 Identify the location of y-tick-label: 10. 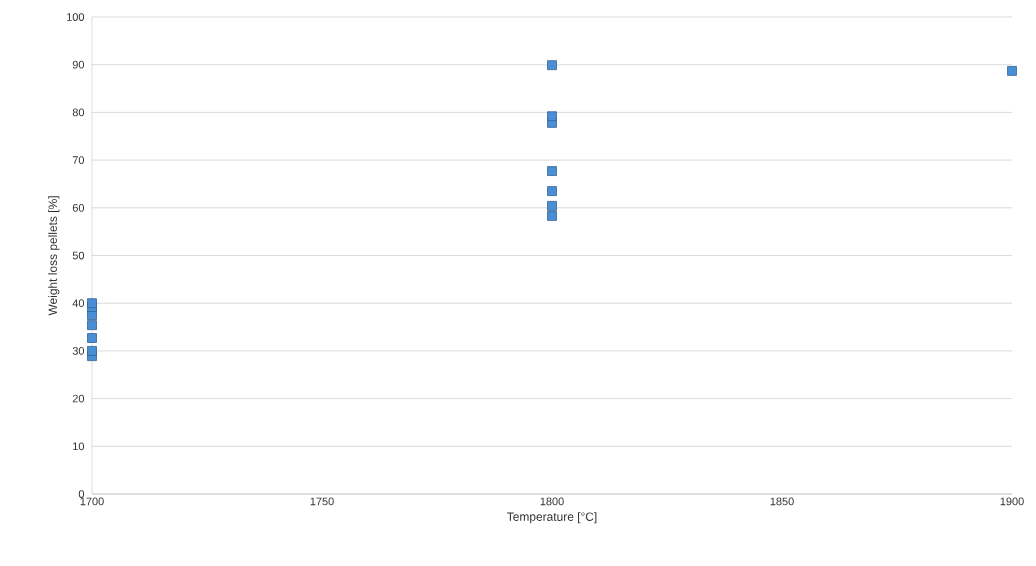
(79, 446).